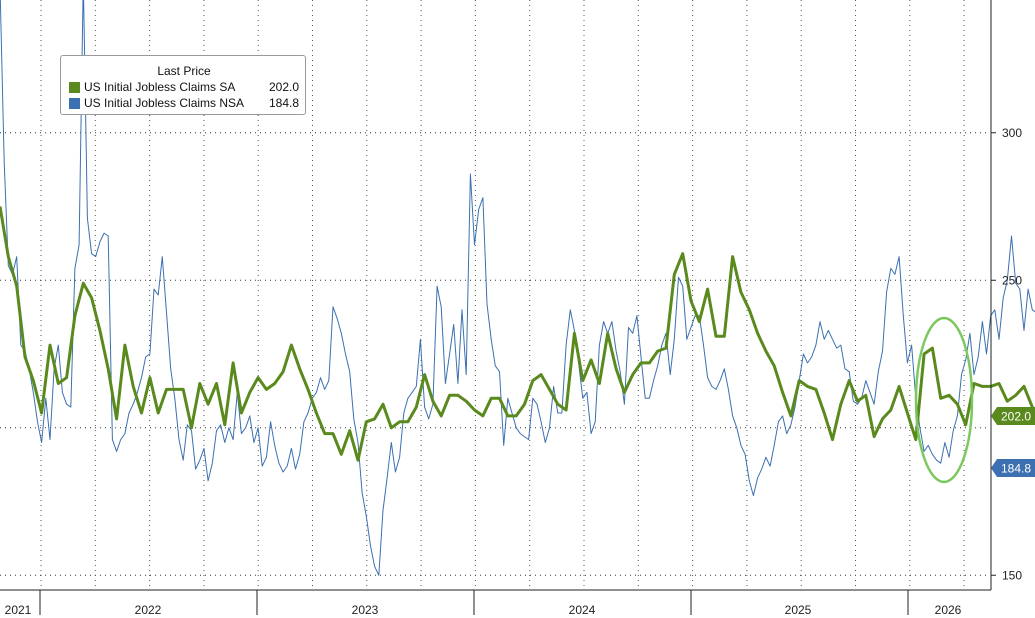  I want to click on highlight-ellipse, so click(944, 400).